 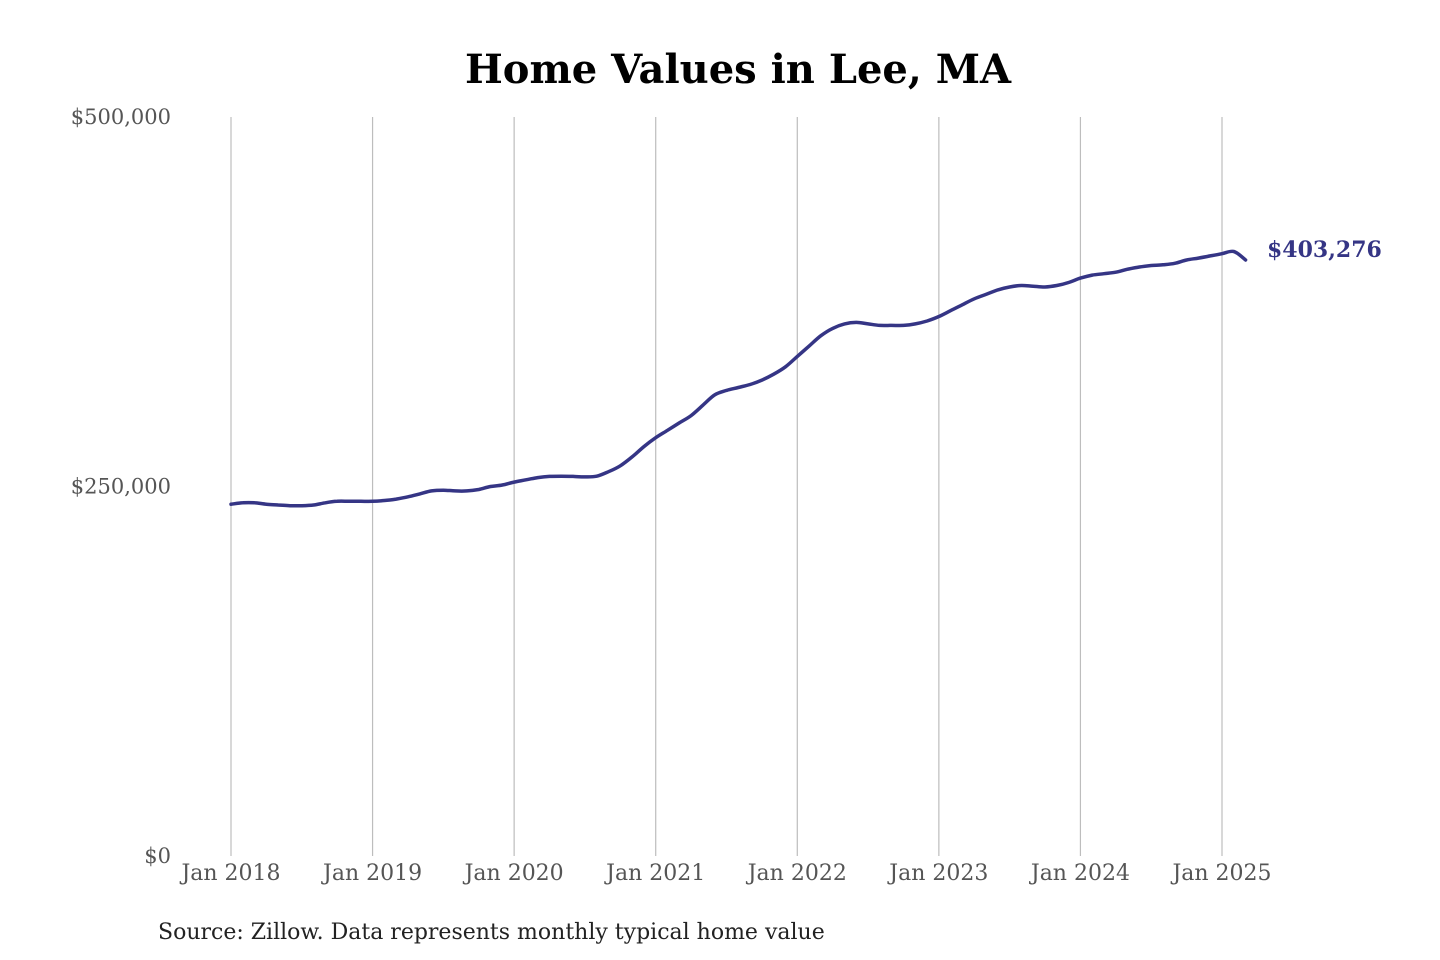 I want to click on x-tick-label: Jan 2019, so click(x=371, y=873).